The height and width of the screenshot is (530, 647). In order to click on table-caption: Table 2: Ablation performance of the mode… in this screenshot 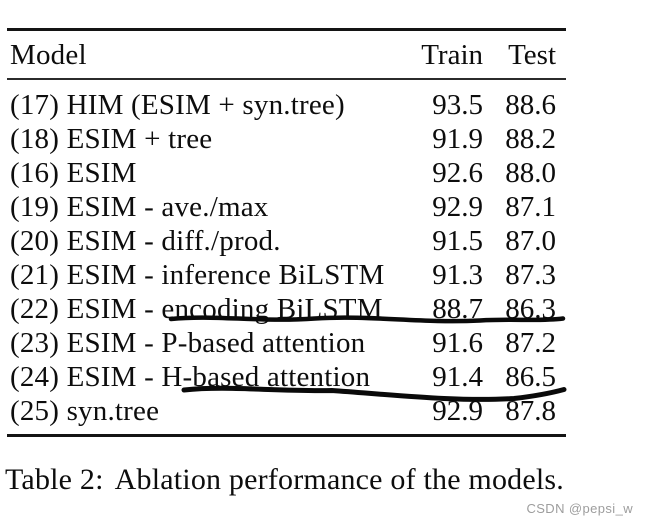, I will do `click(324, 480)`.